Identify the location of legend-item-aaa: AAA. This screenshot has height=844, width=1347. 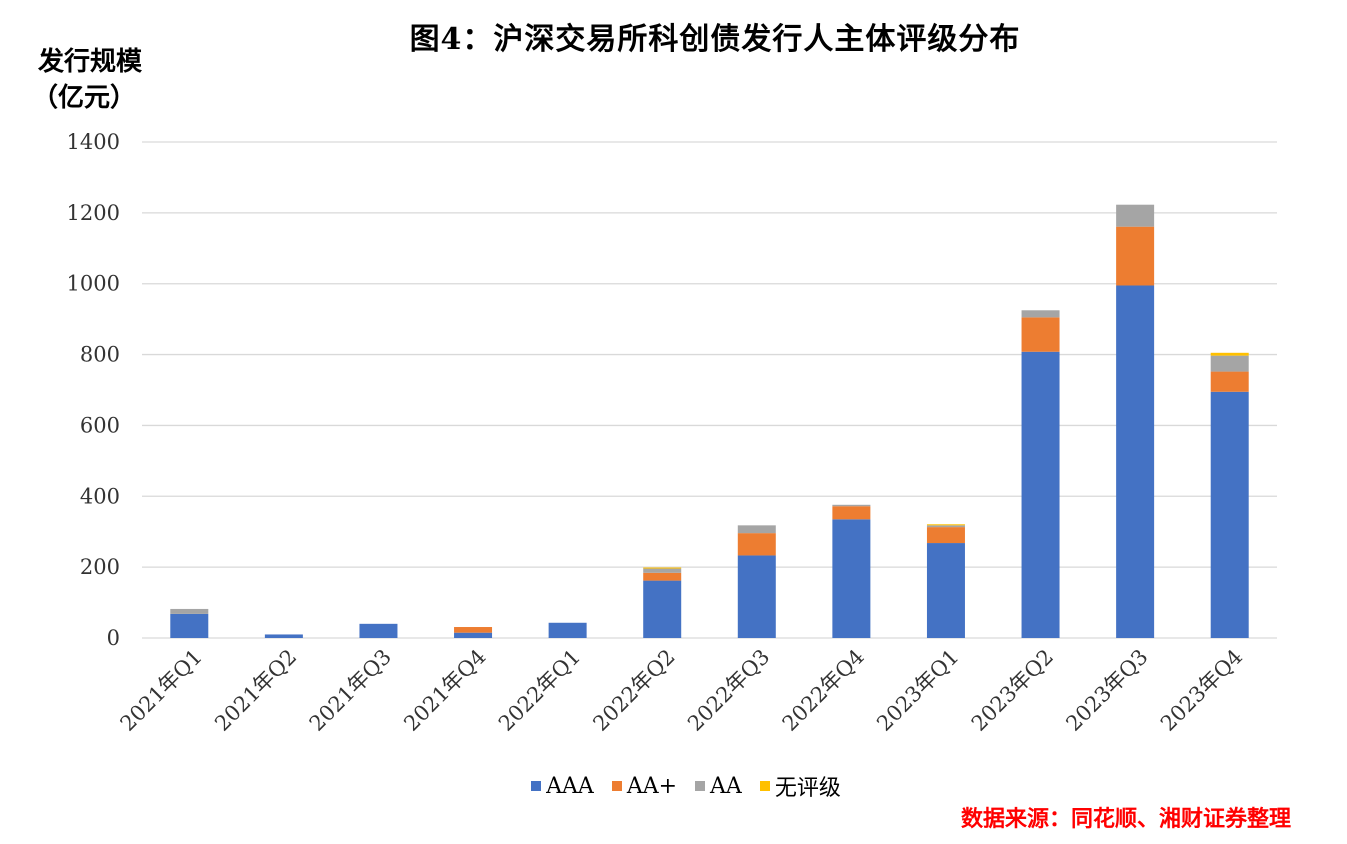
(562, 786).